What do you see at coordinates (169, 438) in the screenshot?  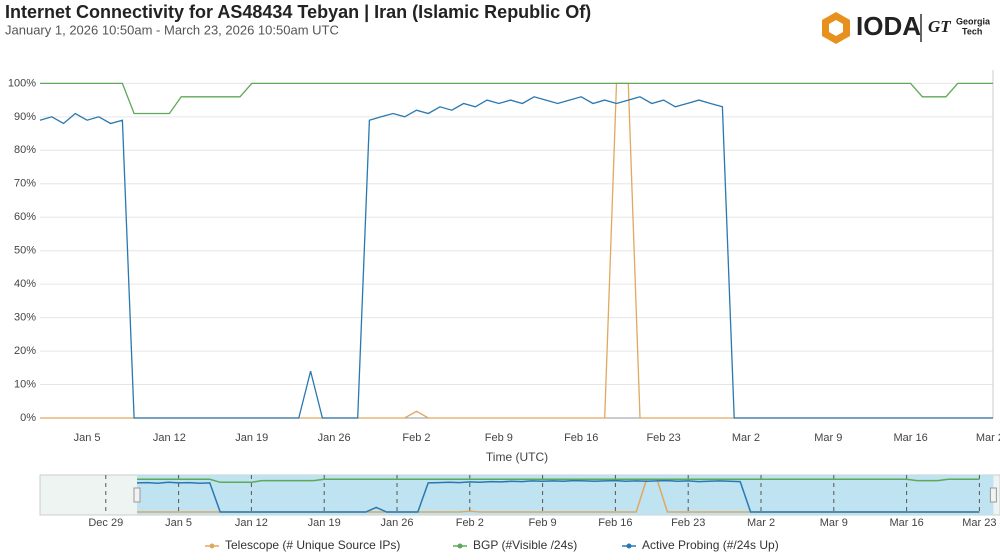 I see `x-tick-label: Jan 12` at bounding box center [169, 438].